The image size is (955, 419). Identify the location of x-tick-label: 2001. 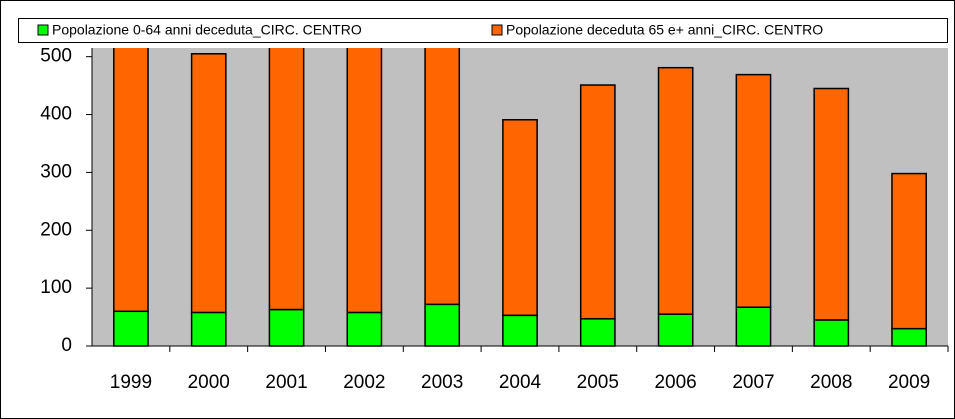
(286, 382).